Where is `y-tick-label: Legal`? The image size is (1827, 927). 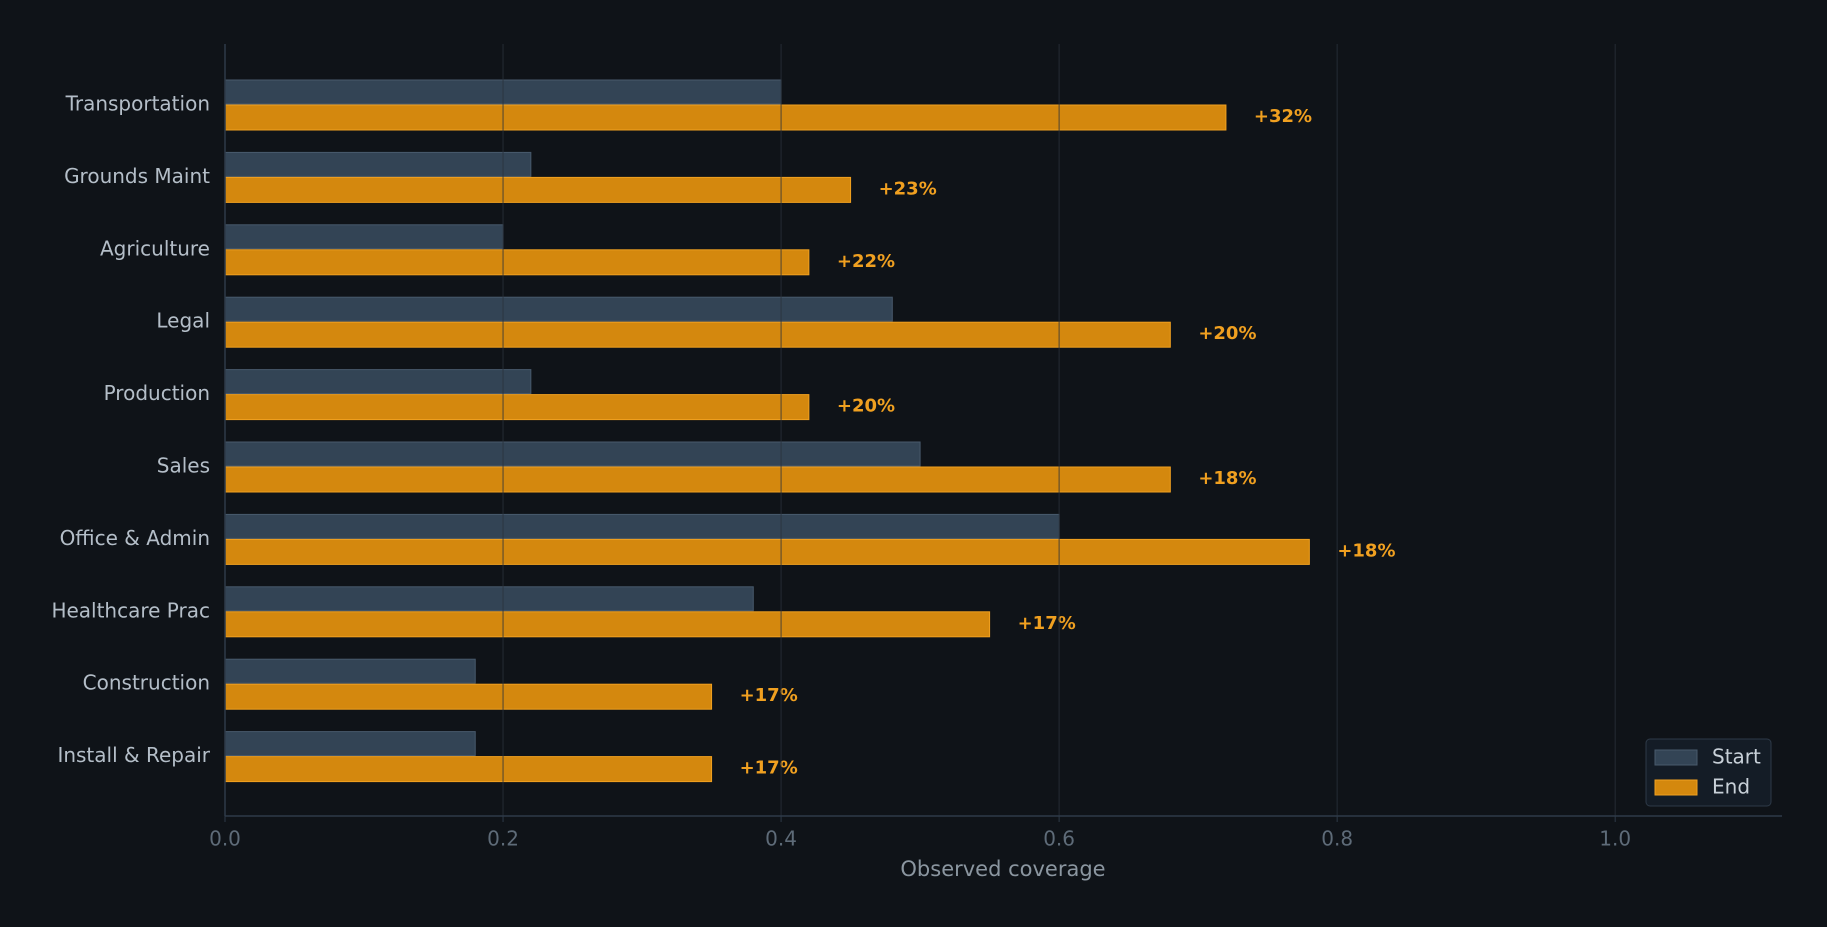
y-tick-label: Legal is located at coordinates (183, 321).